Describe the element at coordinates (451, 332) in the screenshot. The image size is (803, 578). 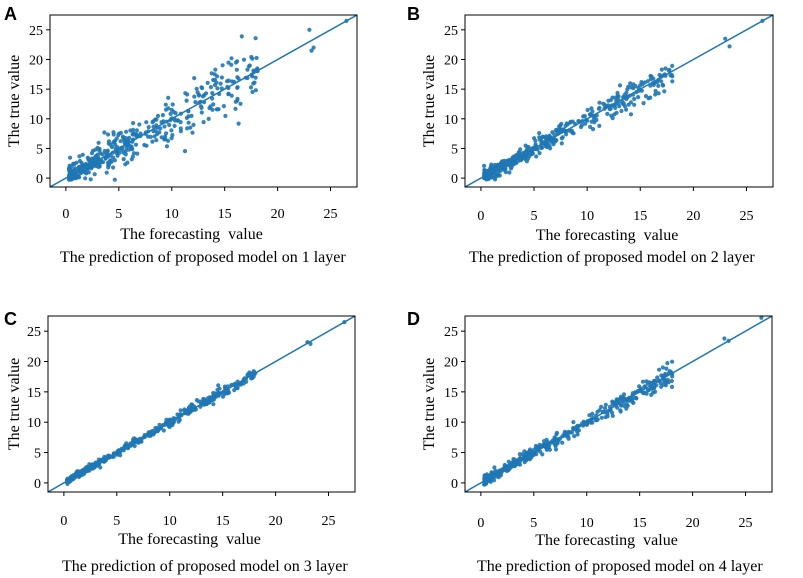
I see `y-tick-label: 25` at that location.